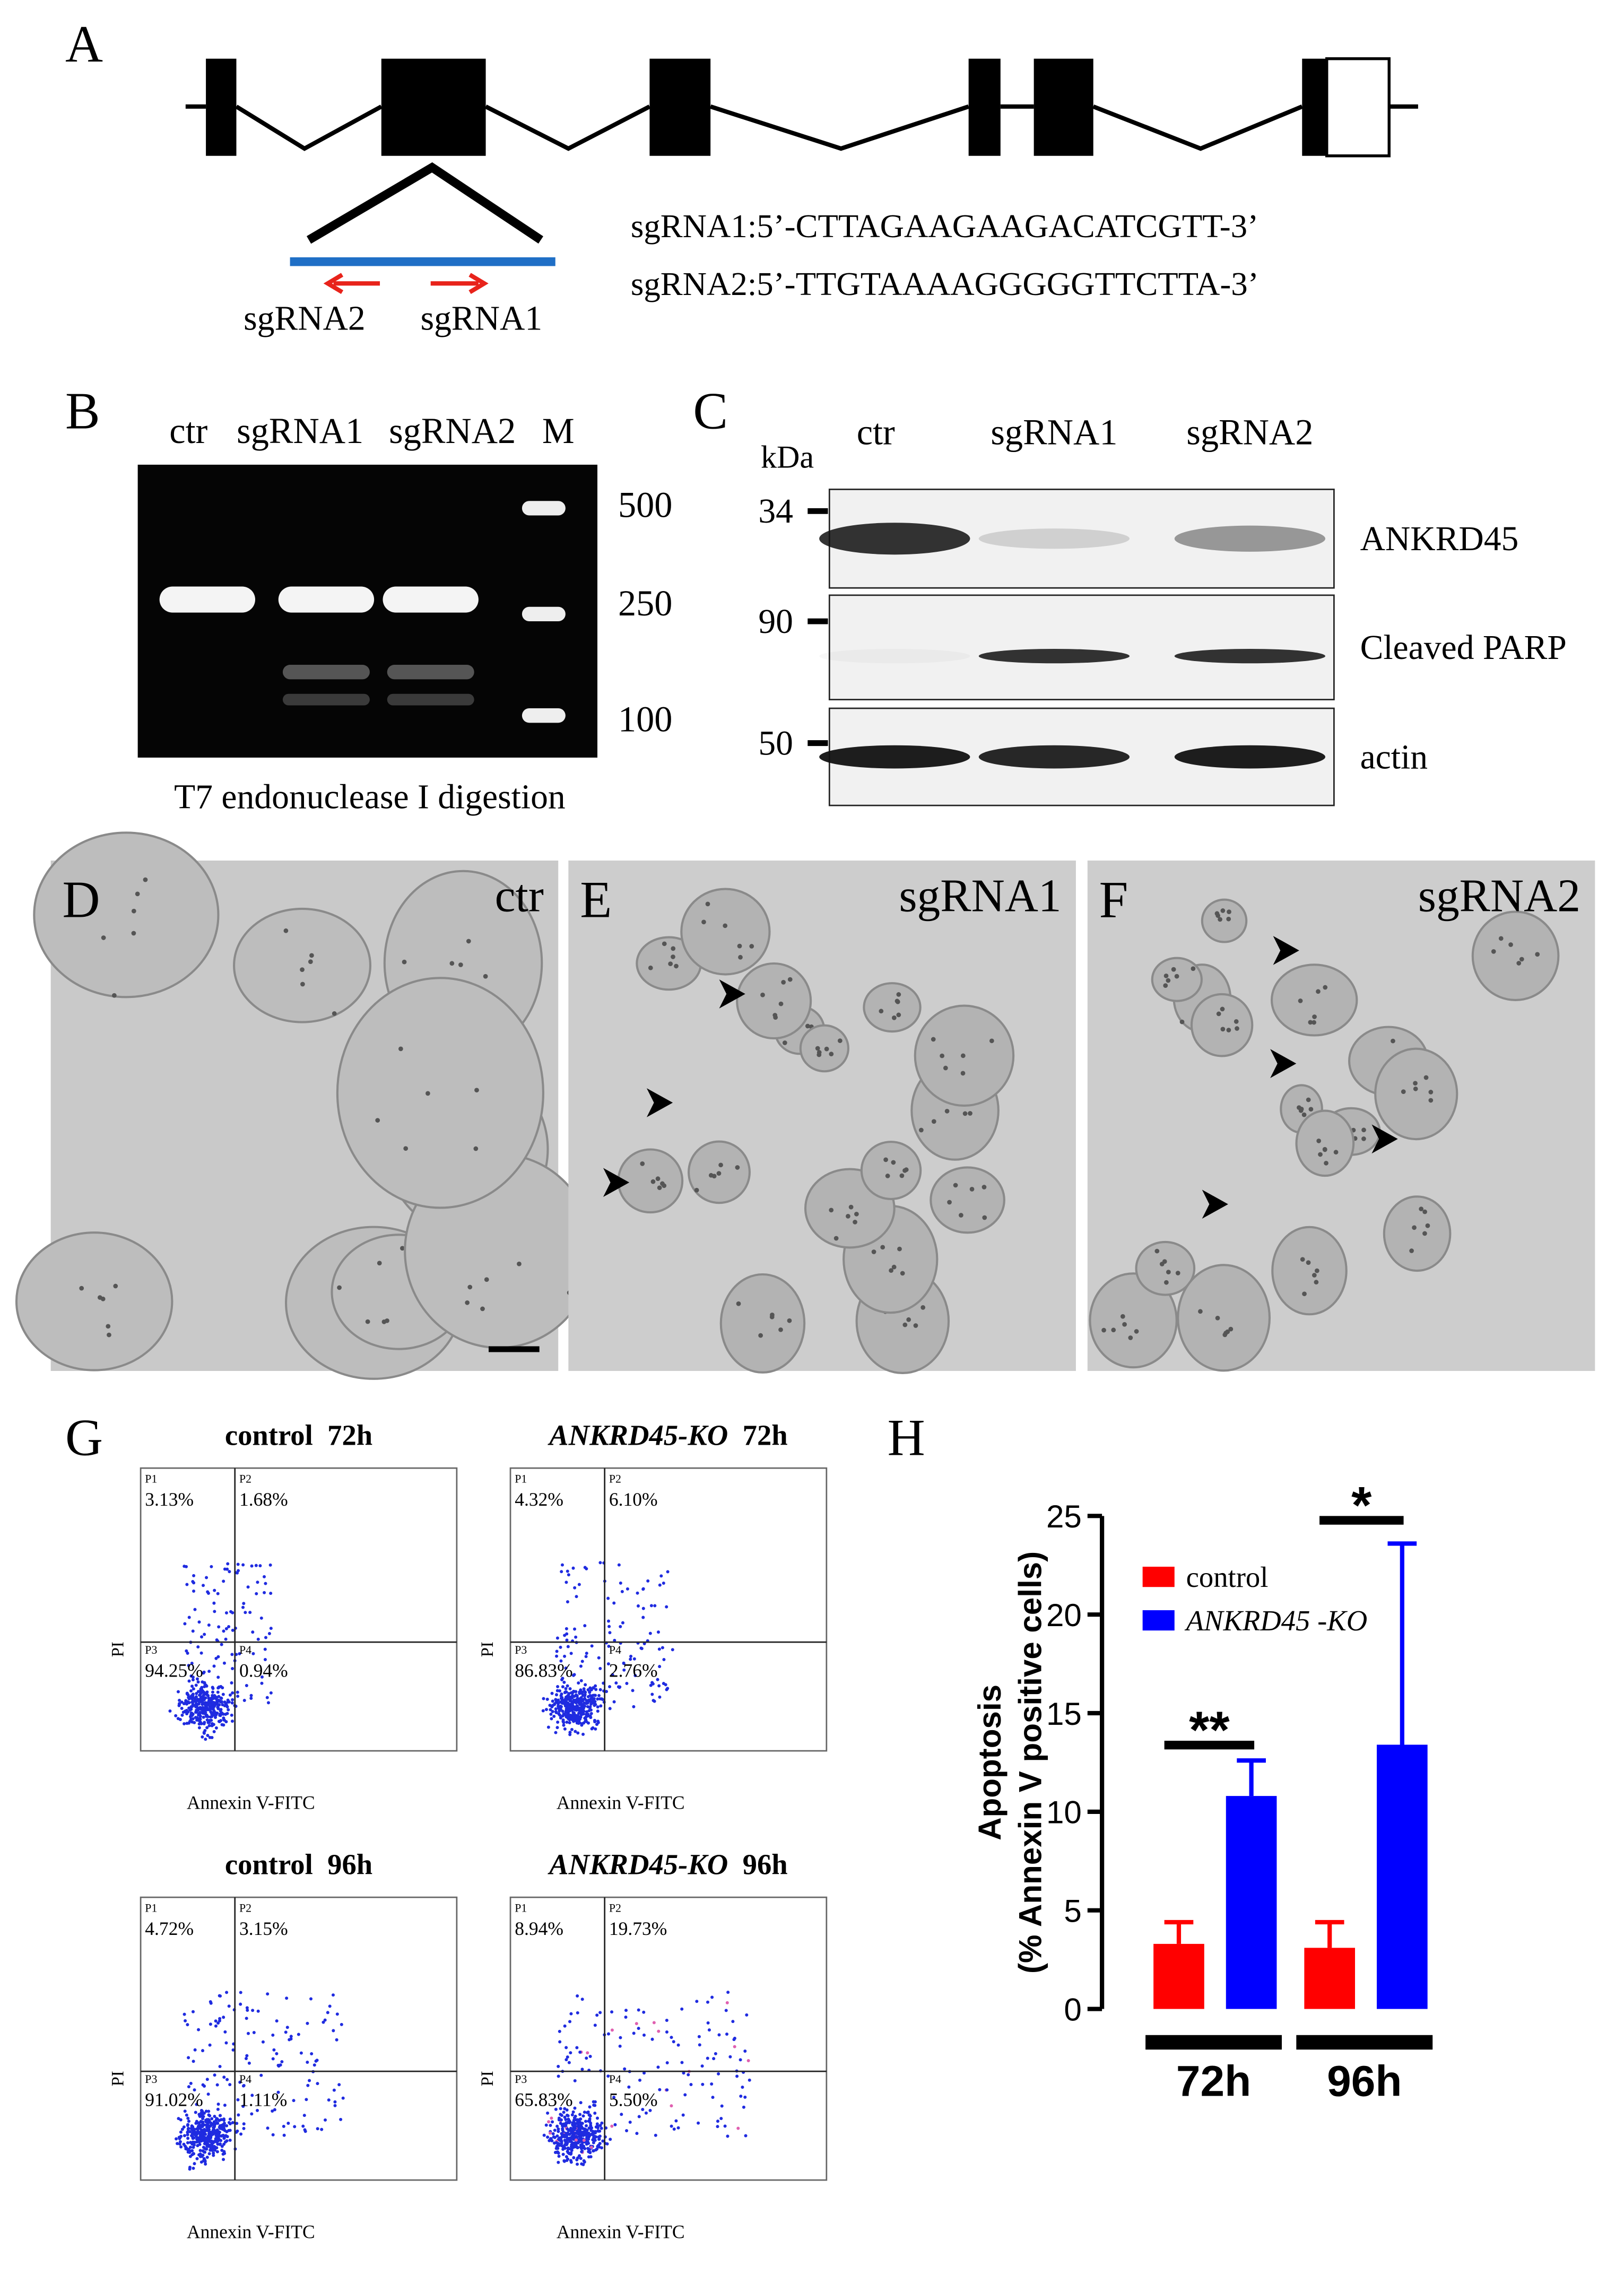  What do you see at coordinates (431, 599) in the screenshot?
I see `band` at bounding box center [431, 599].